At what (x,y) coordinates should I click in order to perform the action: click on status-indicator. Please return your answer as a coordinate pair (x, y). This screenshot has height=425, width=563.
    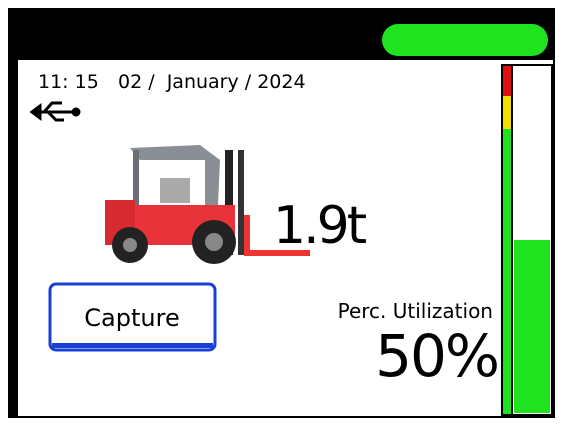
    Looking at the image, I should click on (465, 40).